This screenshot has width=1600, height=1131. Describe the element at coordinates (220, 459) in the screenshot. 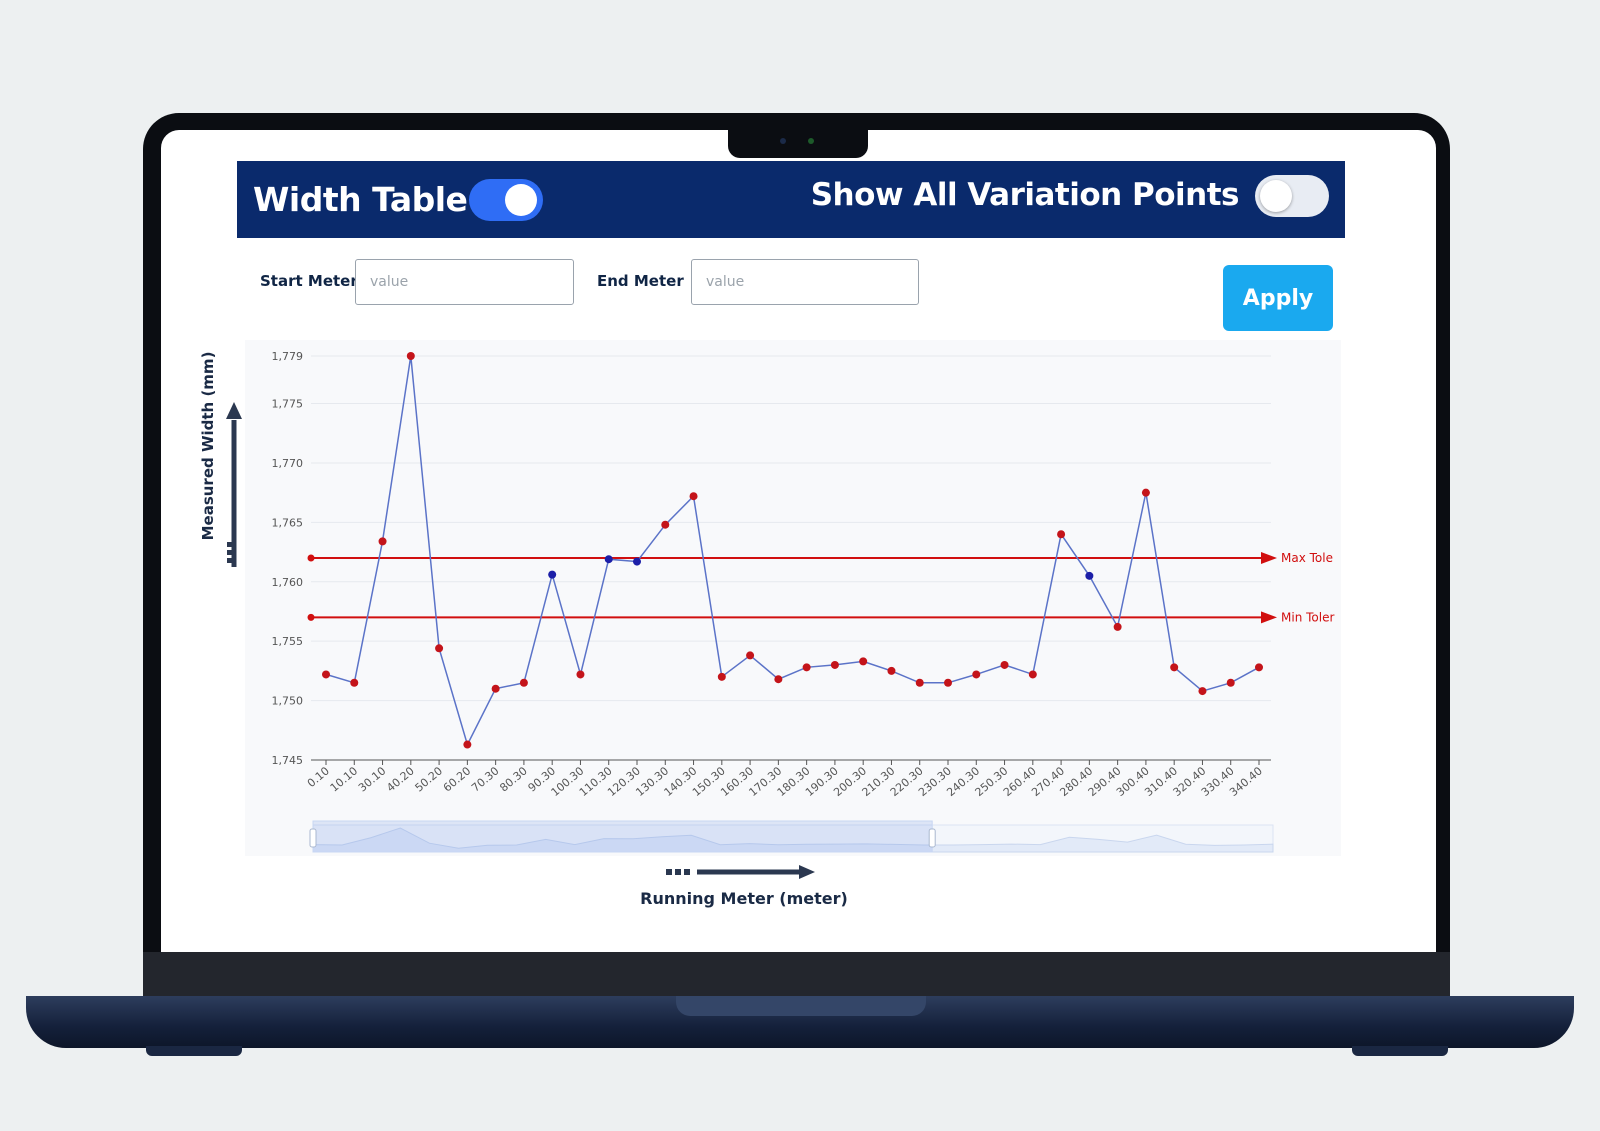

I see `y-axis-title-group: Measured Width (mm)` at that location.